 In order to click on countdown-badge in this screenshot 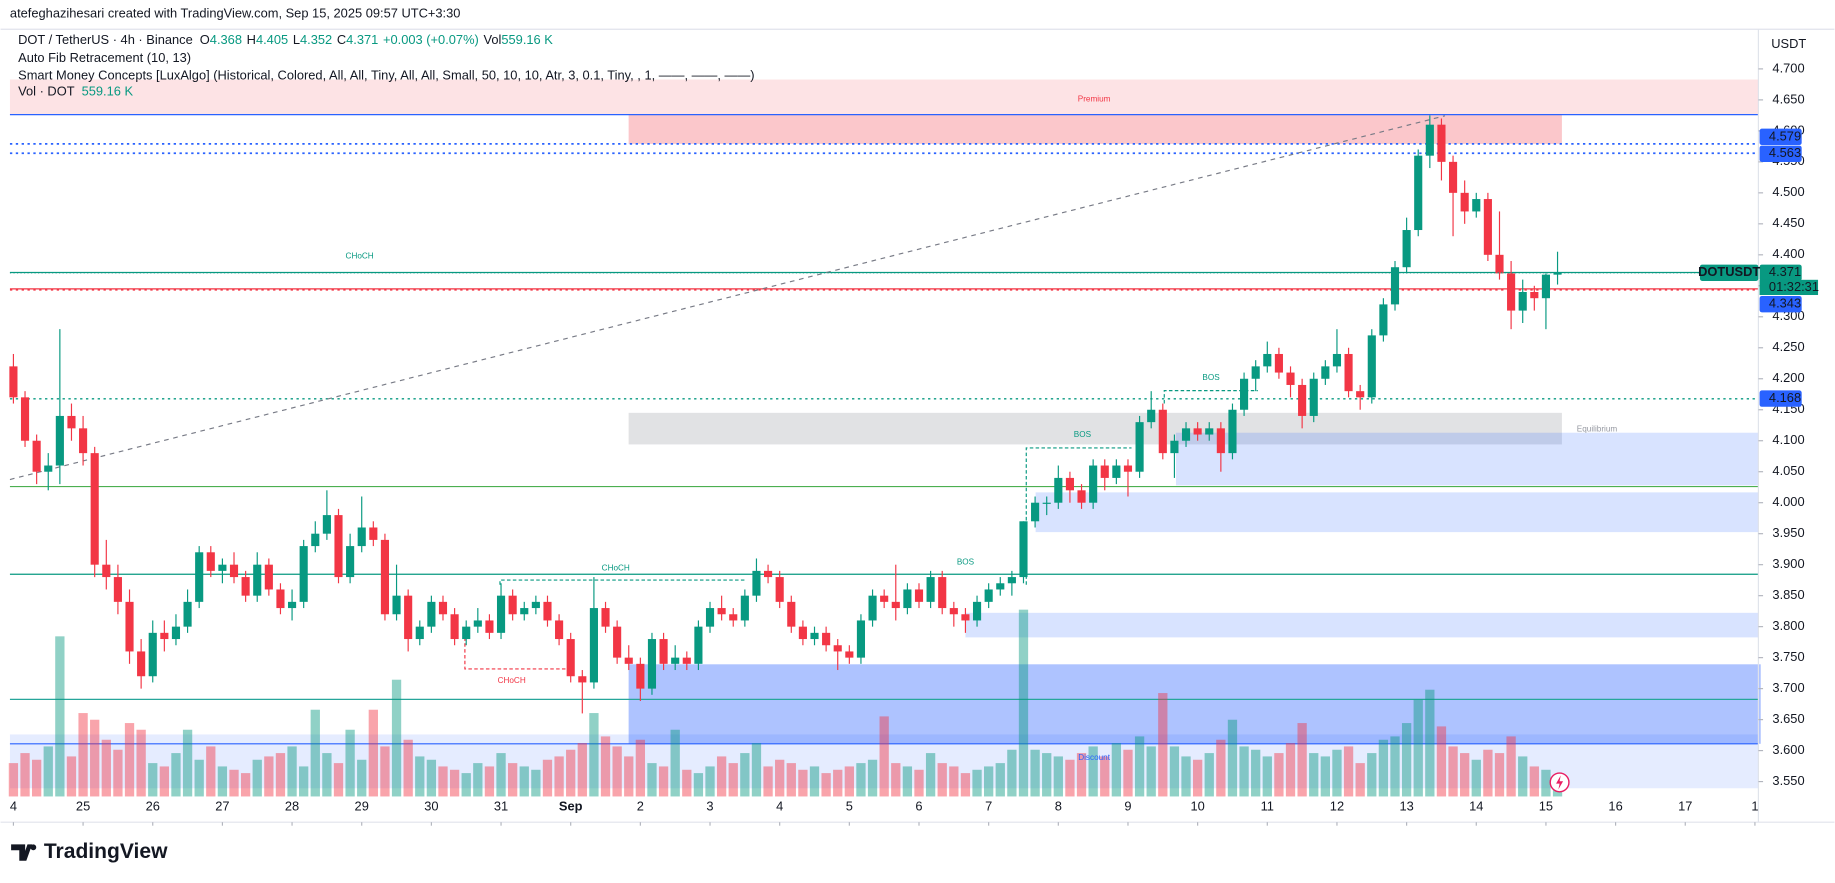, I will do `click(1789, 287)`.